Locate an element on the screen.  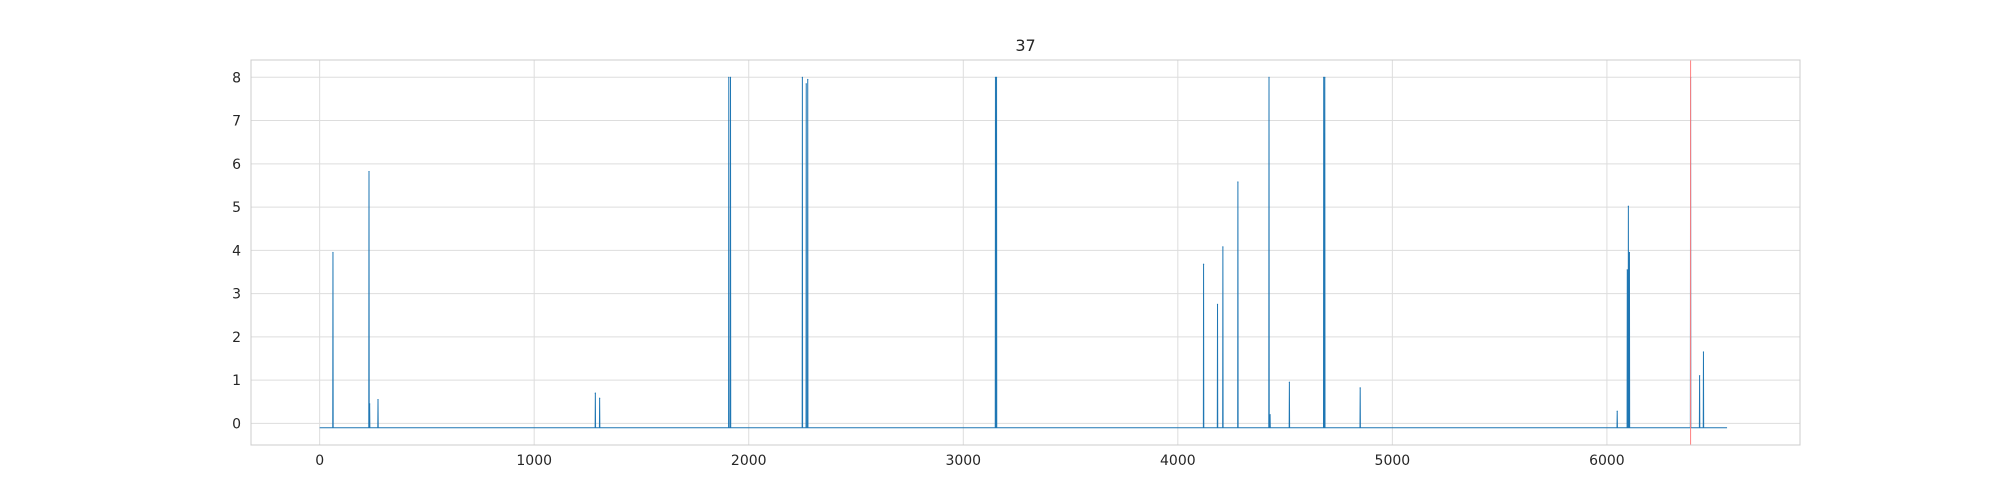
y-tick-label: 2 is located at coordinates (236, 338).